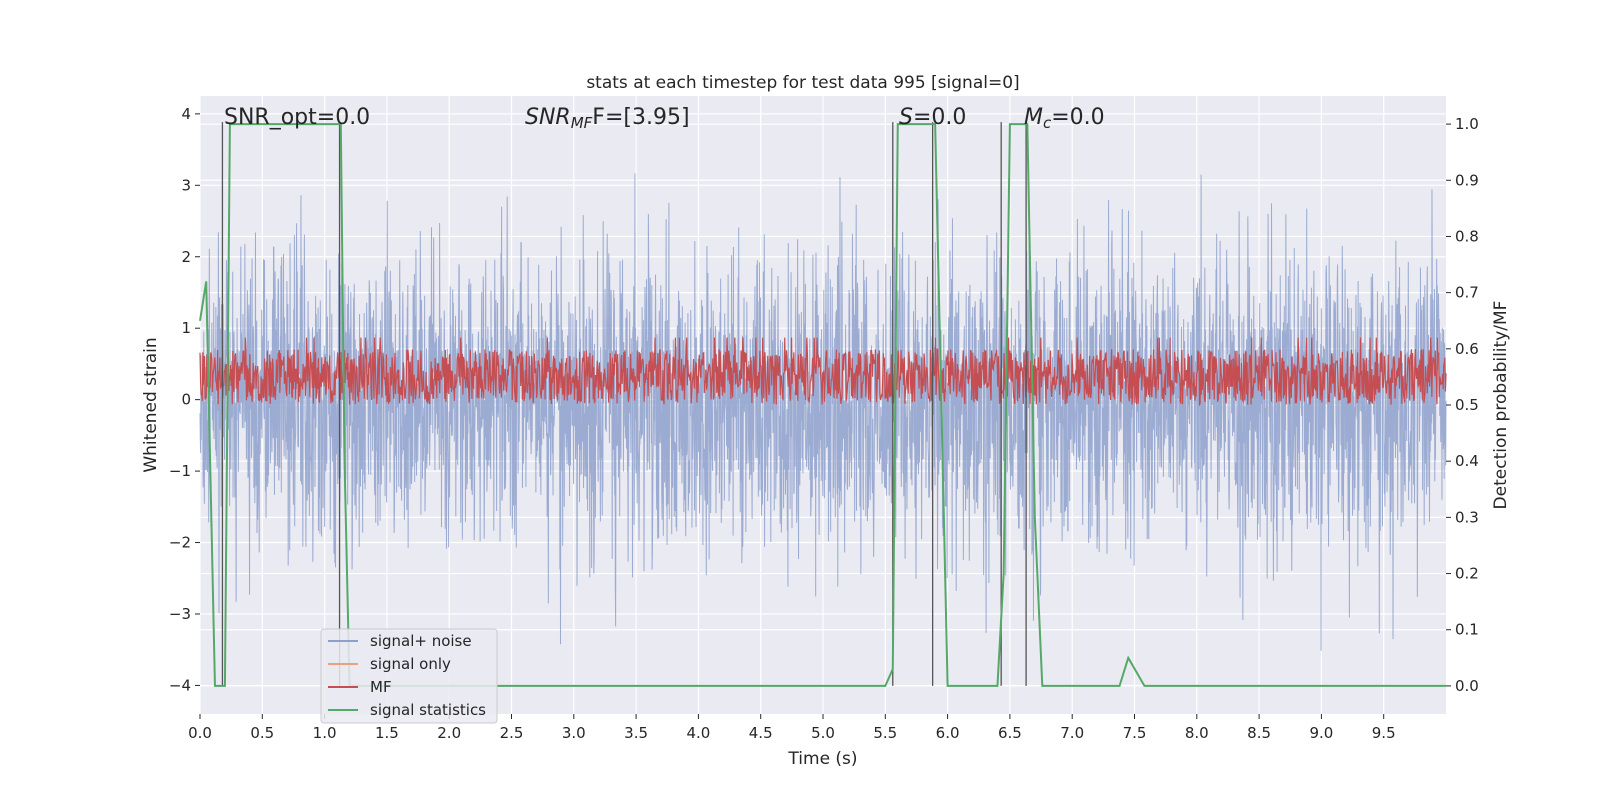  I want to click on x-tick-label: 7.5, so click(1135, 733).